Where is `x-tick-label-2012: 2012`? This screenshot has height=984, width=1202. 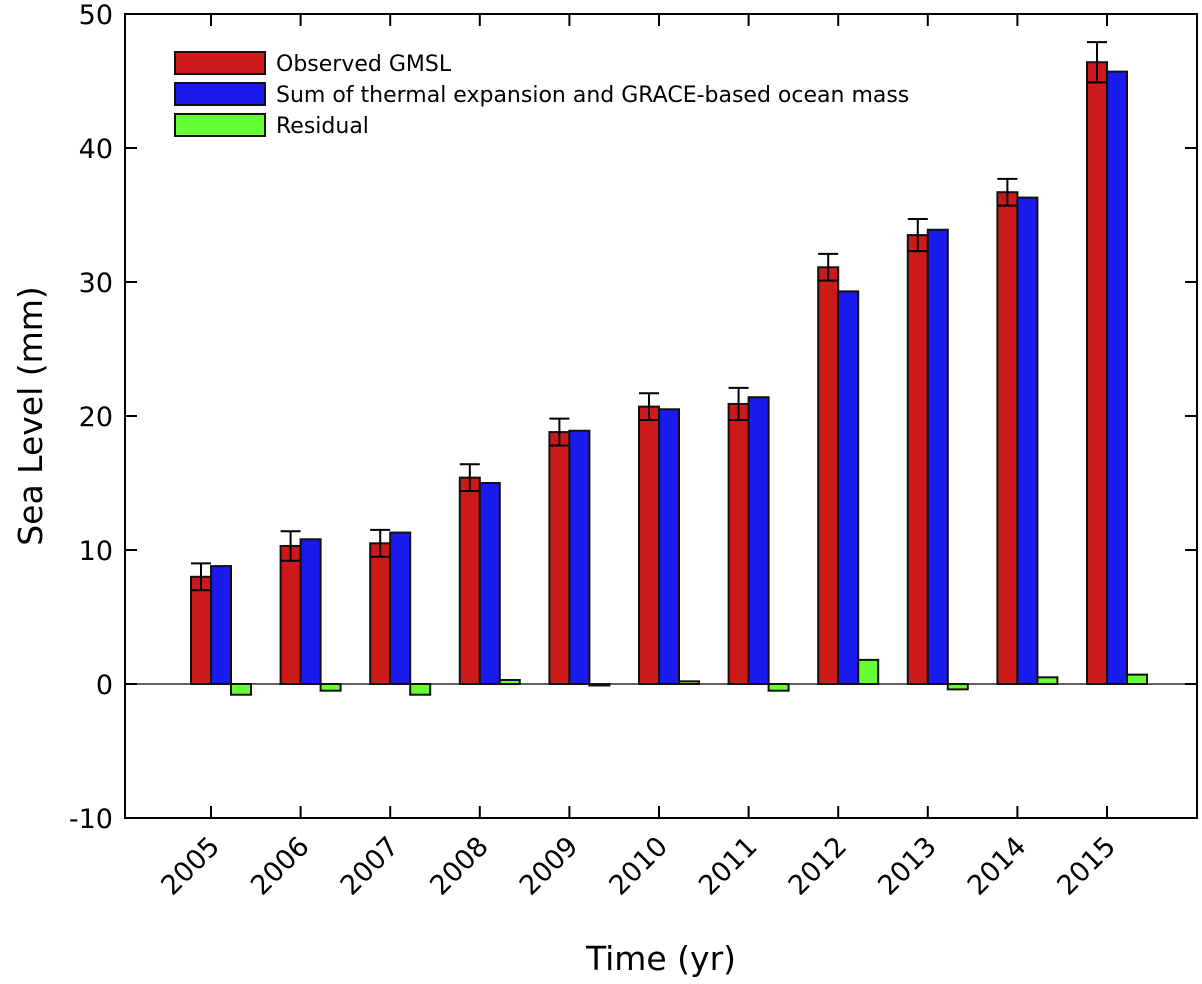 x-tick-label-2012: 2012 is located at coordinates (818, 866).